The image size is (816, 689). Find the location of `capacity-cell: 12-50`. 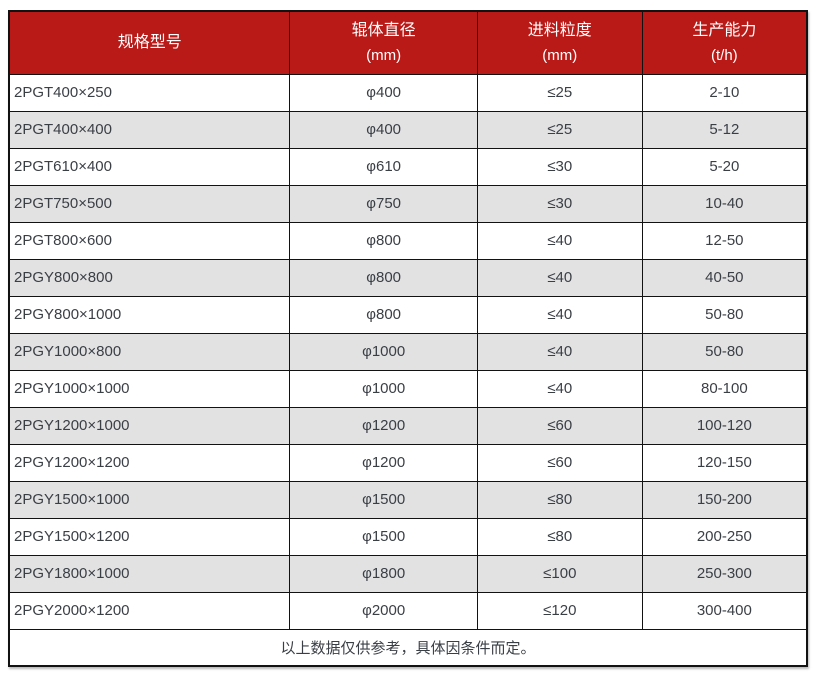

capacity-cell: 12-50 is located at coordinates (724, 240).